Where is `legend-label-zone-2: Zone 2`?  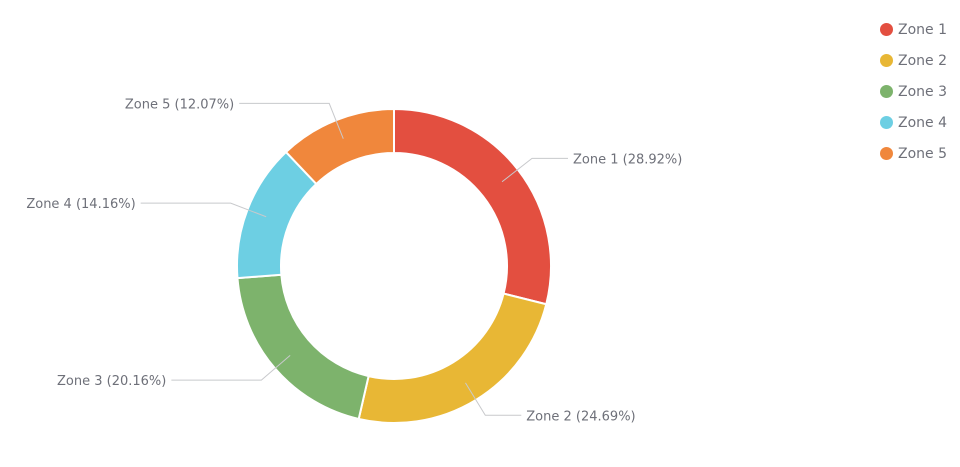 legend-label-zone-2: Zone 2 is located at coordinates (922, 60).